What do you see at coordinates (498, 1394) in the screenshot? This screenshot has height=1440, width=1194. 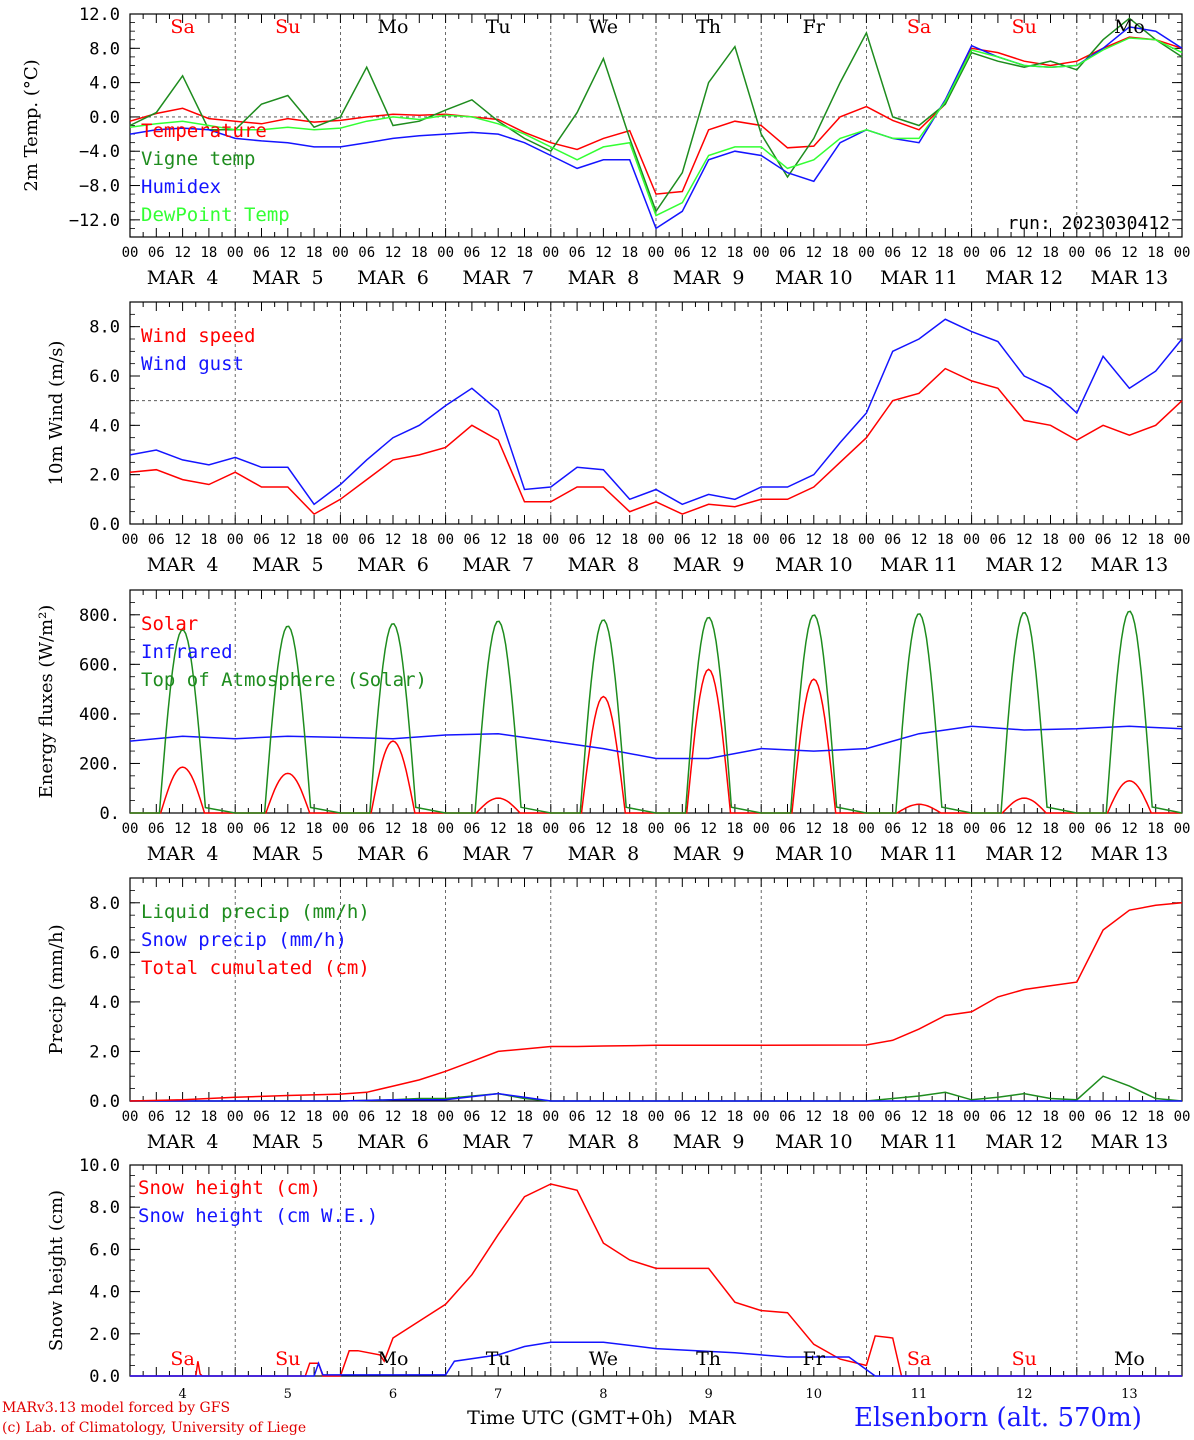 I see `day-number-label: 7` at bounding box center [498, 1394].